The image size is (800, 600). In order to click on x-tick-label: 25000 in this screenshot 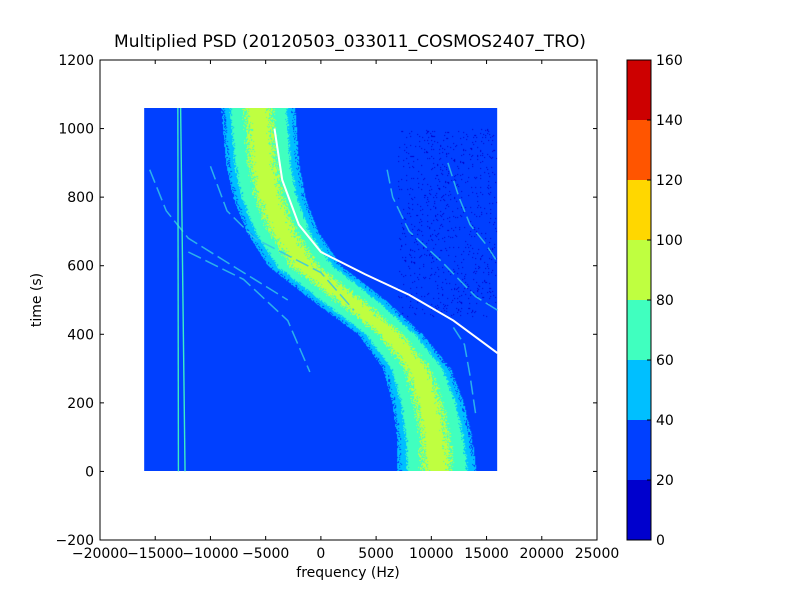, I will do `click(597, 554)`.